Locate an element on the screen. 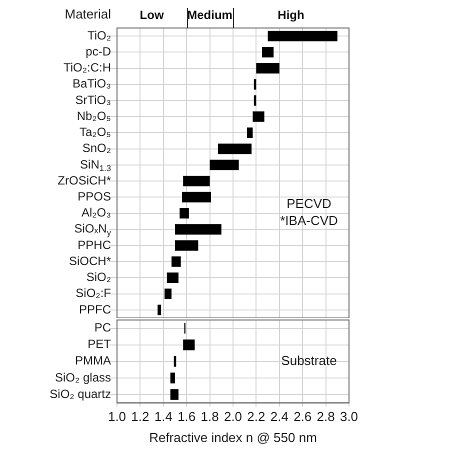 Image resolution: width=474 pixels, height=454 pixels. y-tick-label: PPOS is located at coordinates (95, 196).